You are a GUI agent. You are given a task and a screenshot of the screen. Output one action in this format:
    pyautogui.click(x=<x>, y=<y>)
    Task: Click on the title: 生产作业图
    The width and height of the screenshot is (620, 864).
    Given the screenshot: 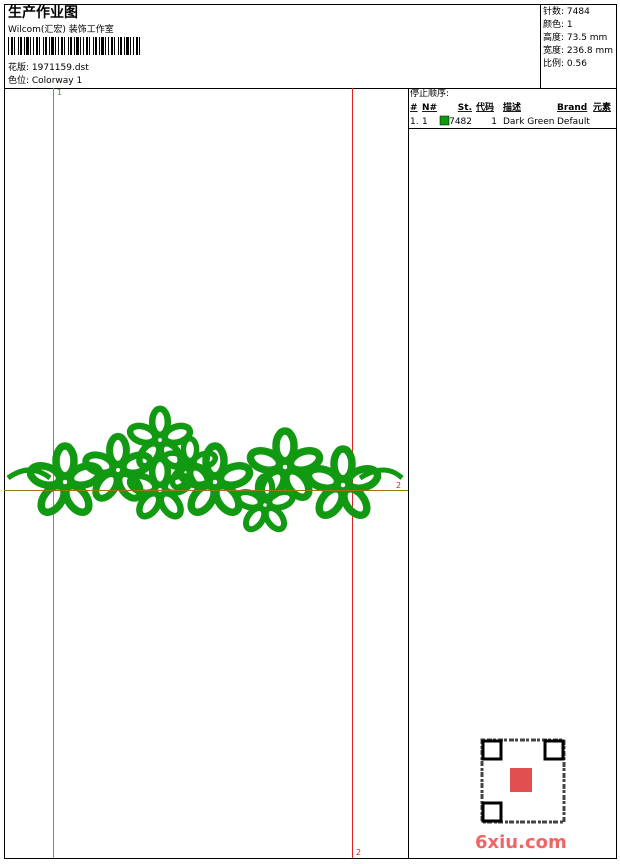 What is the action you would take?
    pyautogui.click(x=43, y=12)
    